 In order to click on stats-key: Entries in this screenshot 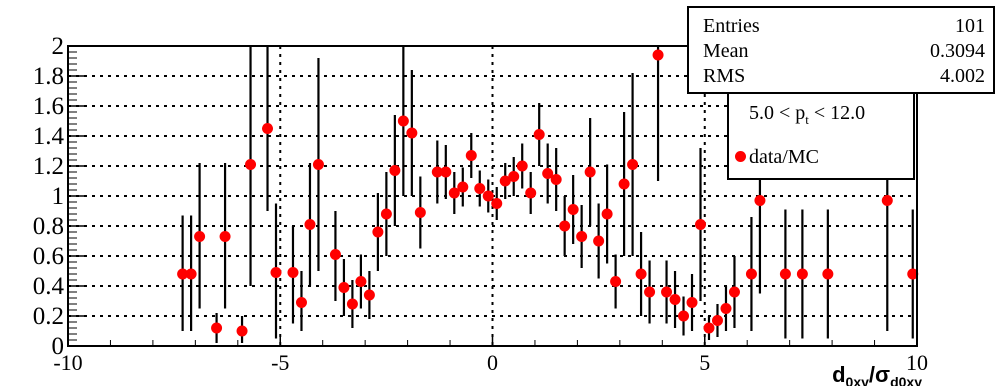, I will do `click(731, 26)`.